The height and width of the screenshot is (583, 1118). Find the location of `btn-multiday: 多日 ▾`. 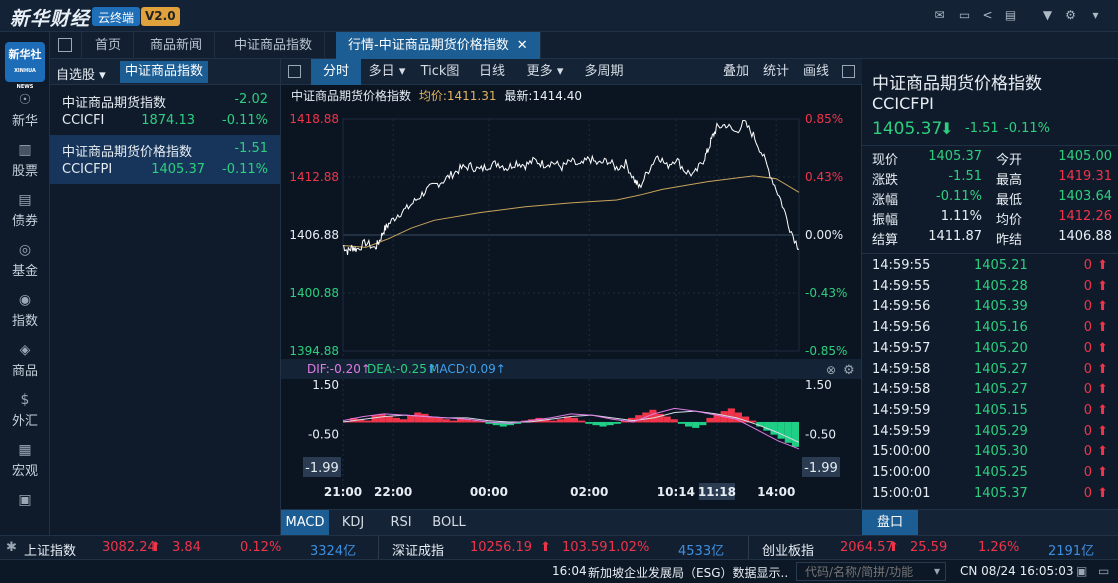

btn-multiday: 多日 ▾ is located at coordinates (387, 72).